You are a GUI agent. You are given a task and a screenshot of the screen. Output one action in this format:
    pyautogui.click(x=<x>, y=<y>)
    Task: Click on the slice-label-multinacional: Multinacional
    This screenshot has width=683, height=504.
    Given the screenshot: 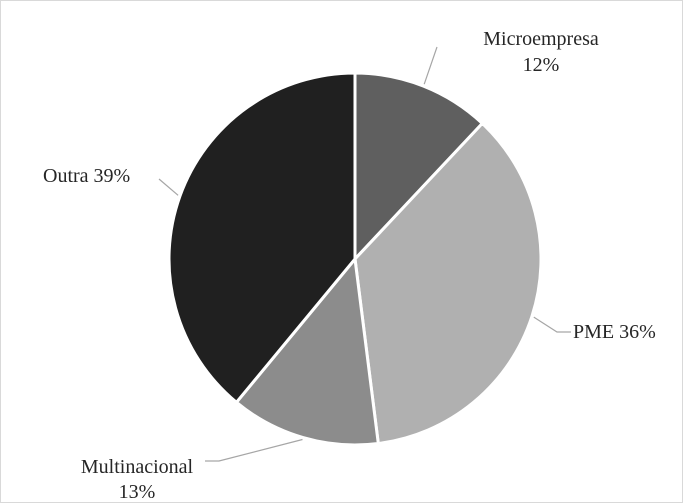 What is the action you would take?
    pyautogui.click(x=137, y=467)
    